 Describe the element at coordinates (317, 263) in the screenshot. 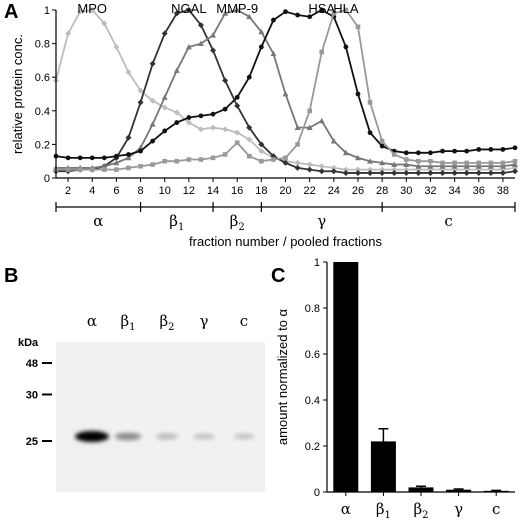

I see `panel-c-y-tick-label: 1` at that location.